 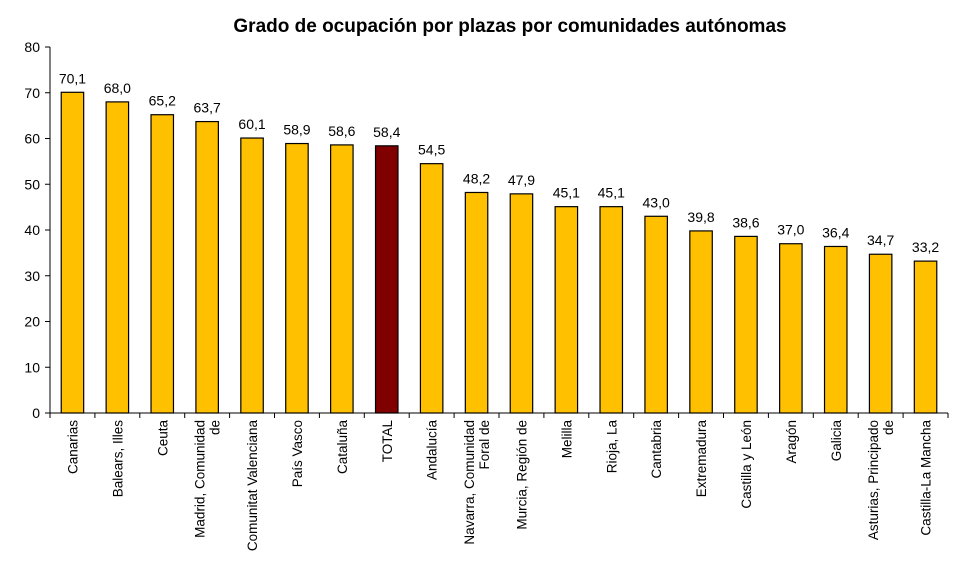 What do you see at coordinates (791, 442) in the screenshot?
I see `x-tick-label: Aragón` at bounding box center [791, 442].